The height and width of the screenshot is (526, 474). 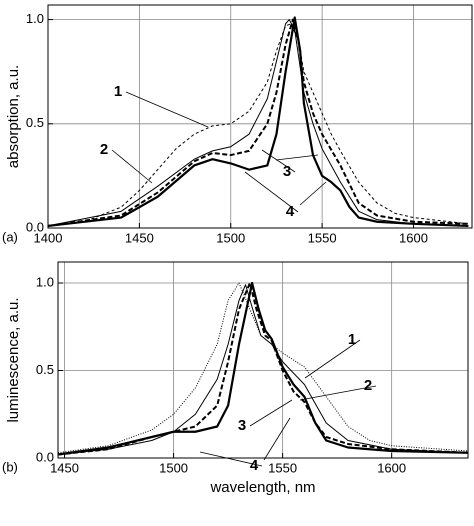 What do you see at coordinates (10, 466) in the screenshot?
I see `panel-label: (b)` at bounding box center [10, 466].